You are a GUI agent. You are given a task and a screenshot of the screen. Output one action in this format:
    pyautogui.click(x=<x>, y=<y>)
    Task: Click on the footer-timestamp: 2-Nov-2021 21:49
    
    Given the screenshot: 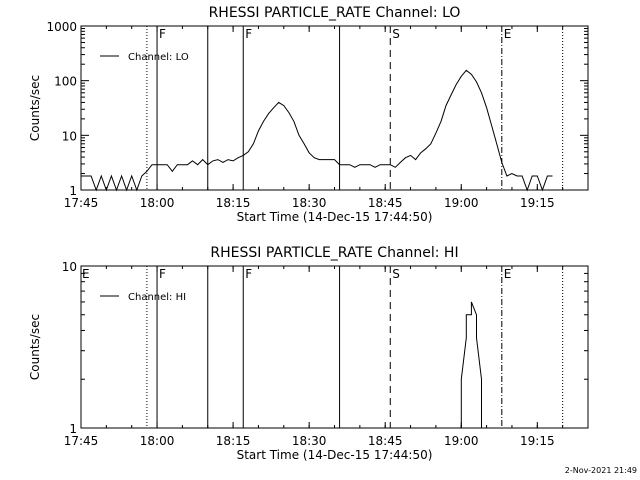 What is the action you would take?
    pyautogui.click(x=600, y=470)
    